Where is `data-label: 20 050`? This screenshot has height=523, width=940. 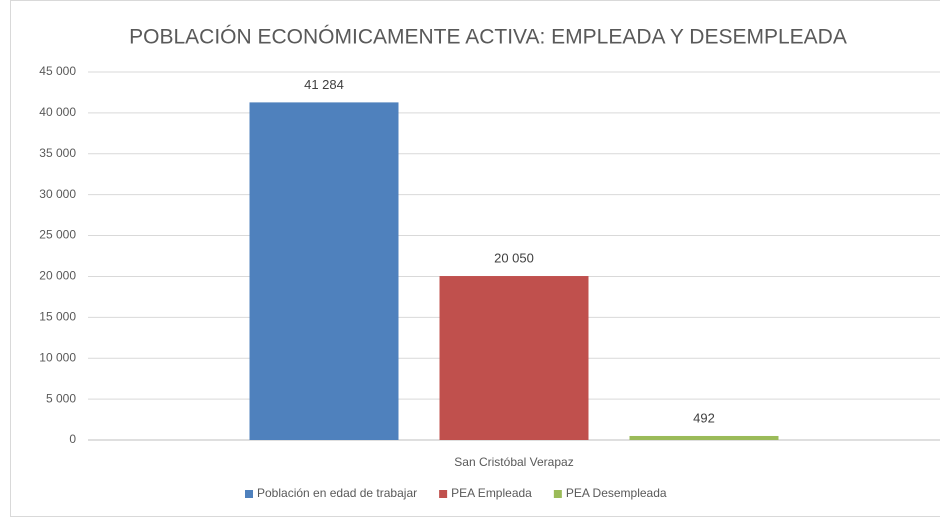 data-label: 20 050 is located at coordinates (514, 257).